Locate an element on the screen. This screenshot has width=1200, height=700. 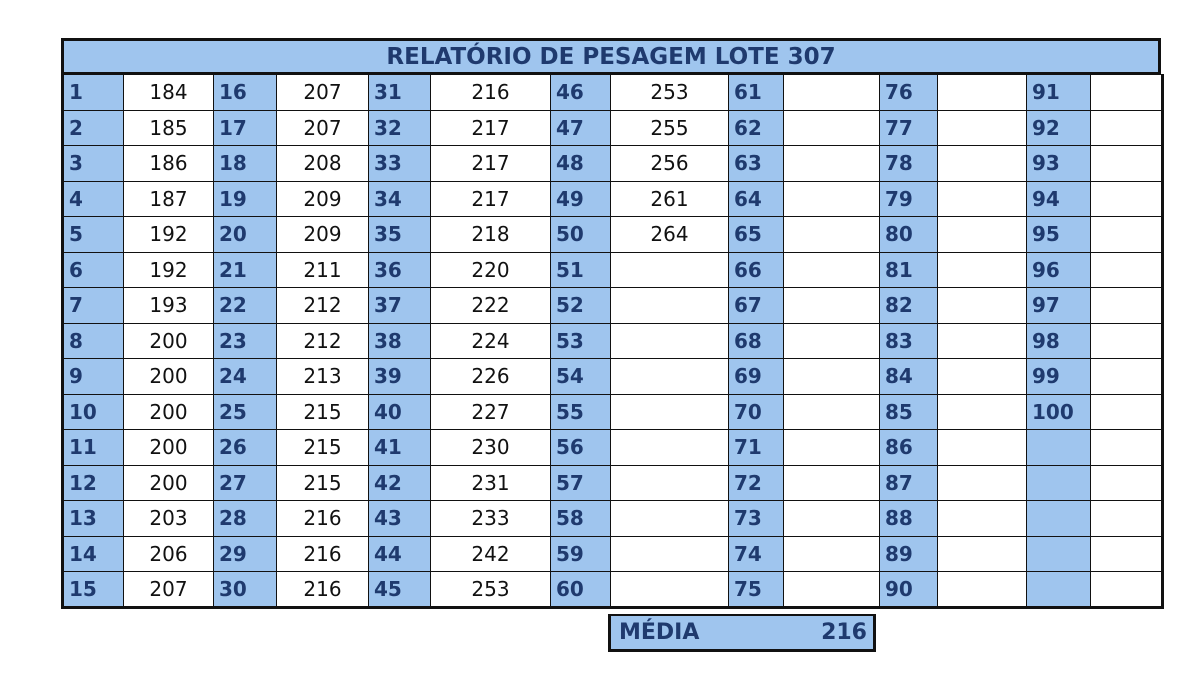
weight-cell: 207 is located at coordinates (168, 590).